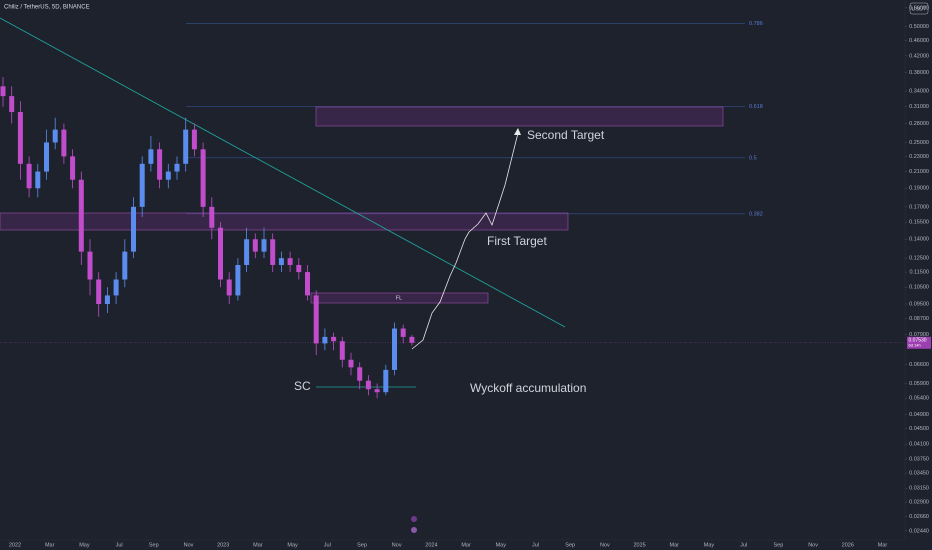  What do you see at coordinates (919, 41) in the screenshot?
I see `y-tick-label: 0.46000` at bounding box center [919, 41].